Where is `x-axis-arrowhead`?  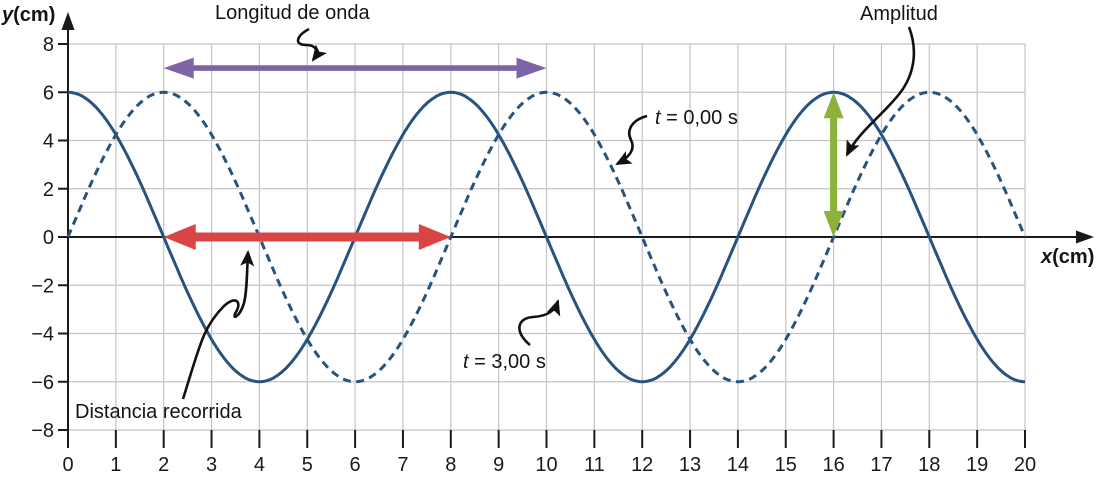 x-axis-arrowhead is located at coordinates (1085, 237).